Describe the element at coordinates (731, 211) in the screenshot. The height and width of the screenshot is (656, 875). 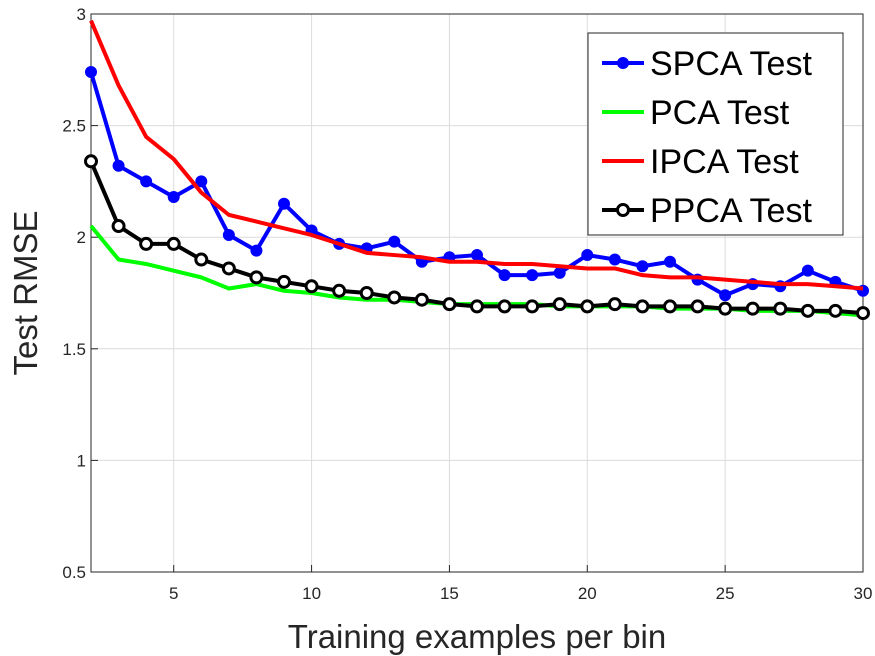
I see `legend-label-ppca-test: PPCA Test` at that location.